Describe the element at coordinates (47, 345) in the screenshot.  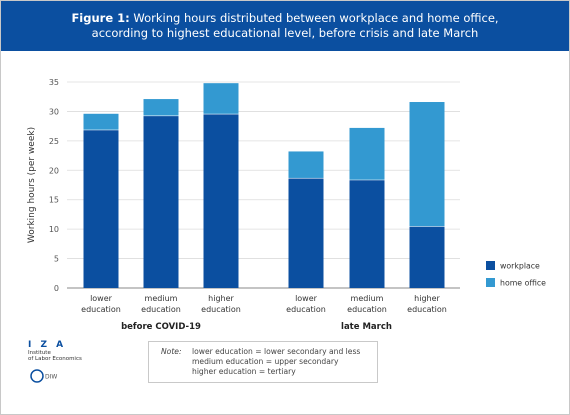
I see `iza-logo-text: I Z A` at that location.